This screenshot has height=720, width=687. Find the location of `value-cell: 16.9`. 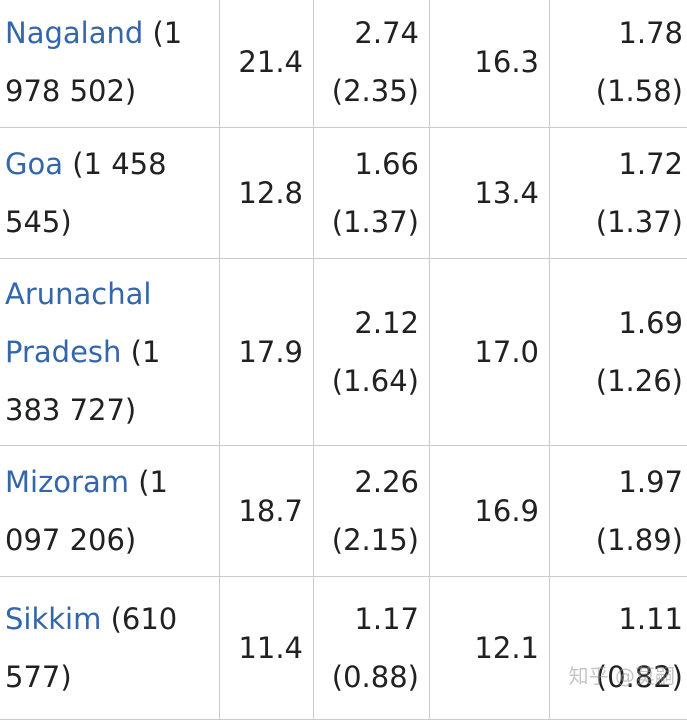

value-cell: 16.9 is located at coordinates (490, 511).